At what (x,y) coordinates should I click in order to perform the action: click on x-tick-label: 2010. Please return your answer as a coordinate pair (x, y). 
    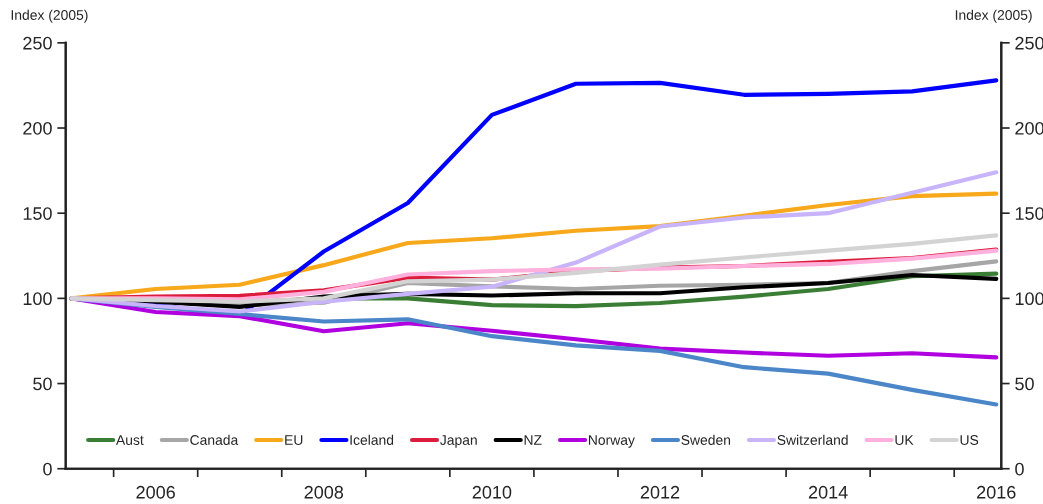
    Looking at the image, I should click on (492, 492).